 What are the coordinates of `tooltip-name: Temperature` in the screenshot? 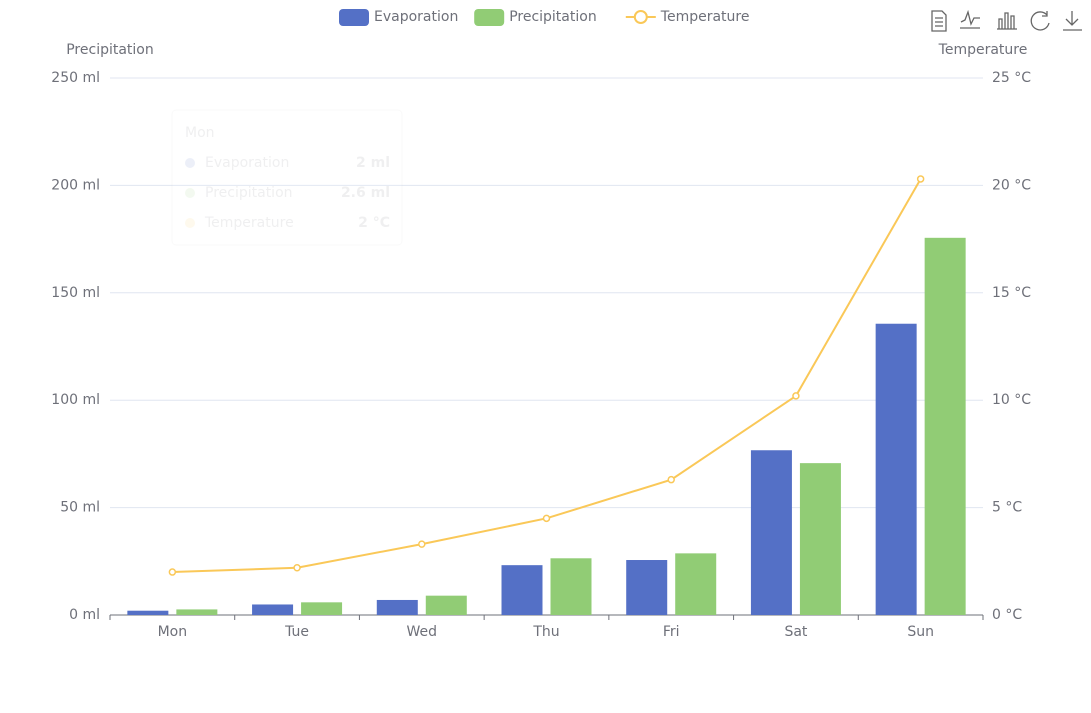 It's located at (249, 223).